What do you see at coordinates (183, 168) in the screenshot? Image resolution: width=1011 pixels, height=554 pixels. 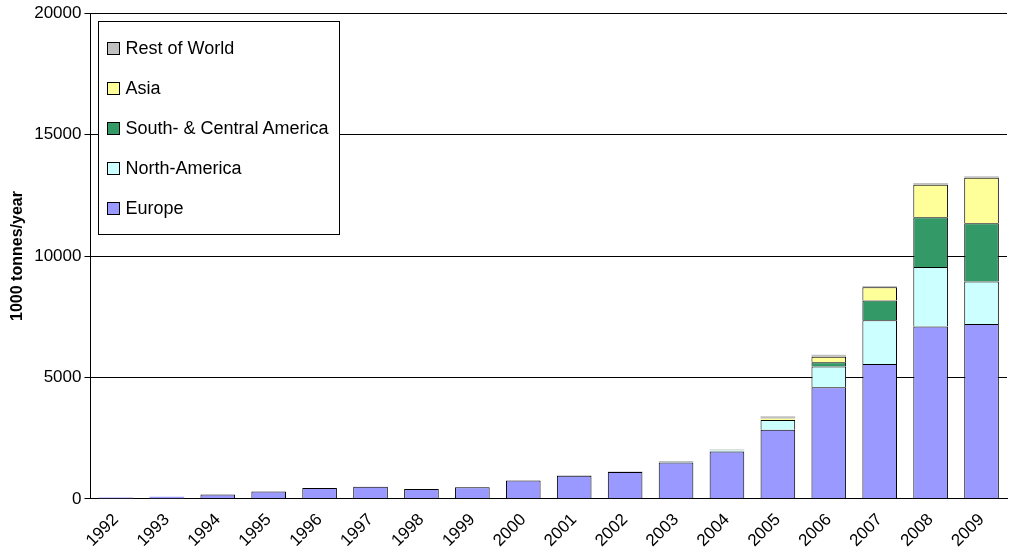 I see `legend-label: North-America` at bounding box center [183, 168].